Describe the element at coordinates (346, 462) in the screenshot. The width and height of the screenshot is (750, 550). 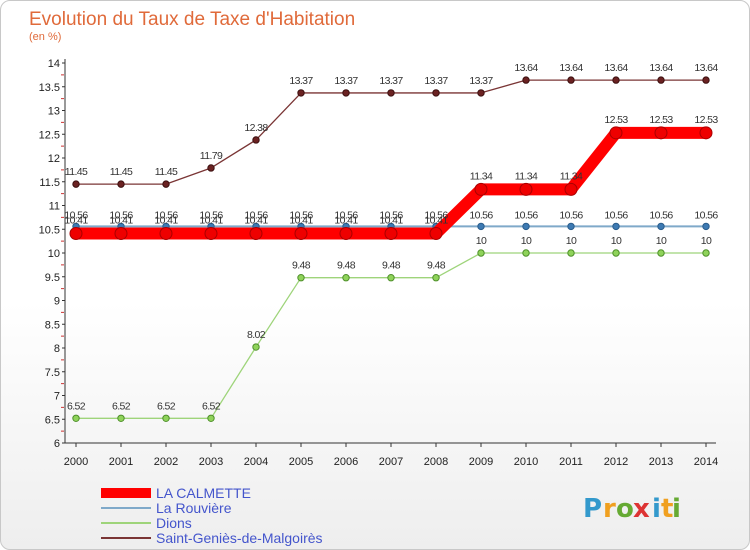
I see `x-tick-label: 2006` at that location.